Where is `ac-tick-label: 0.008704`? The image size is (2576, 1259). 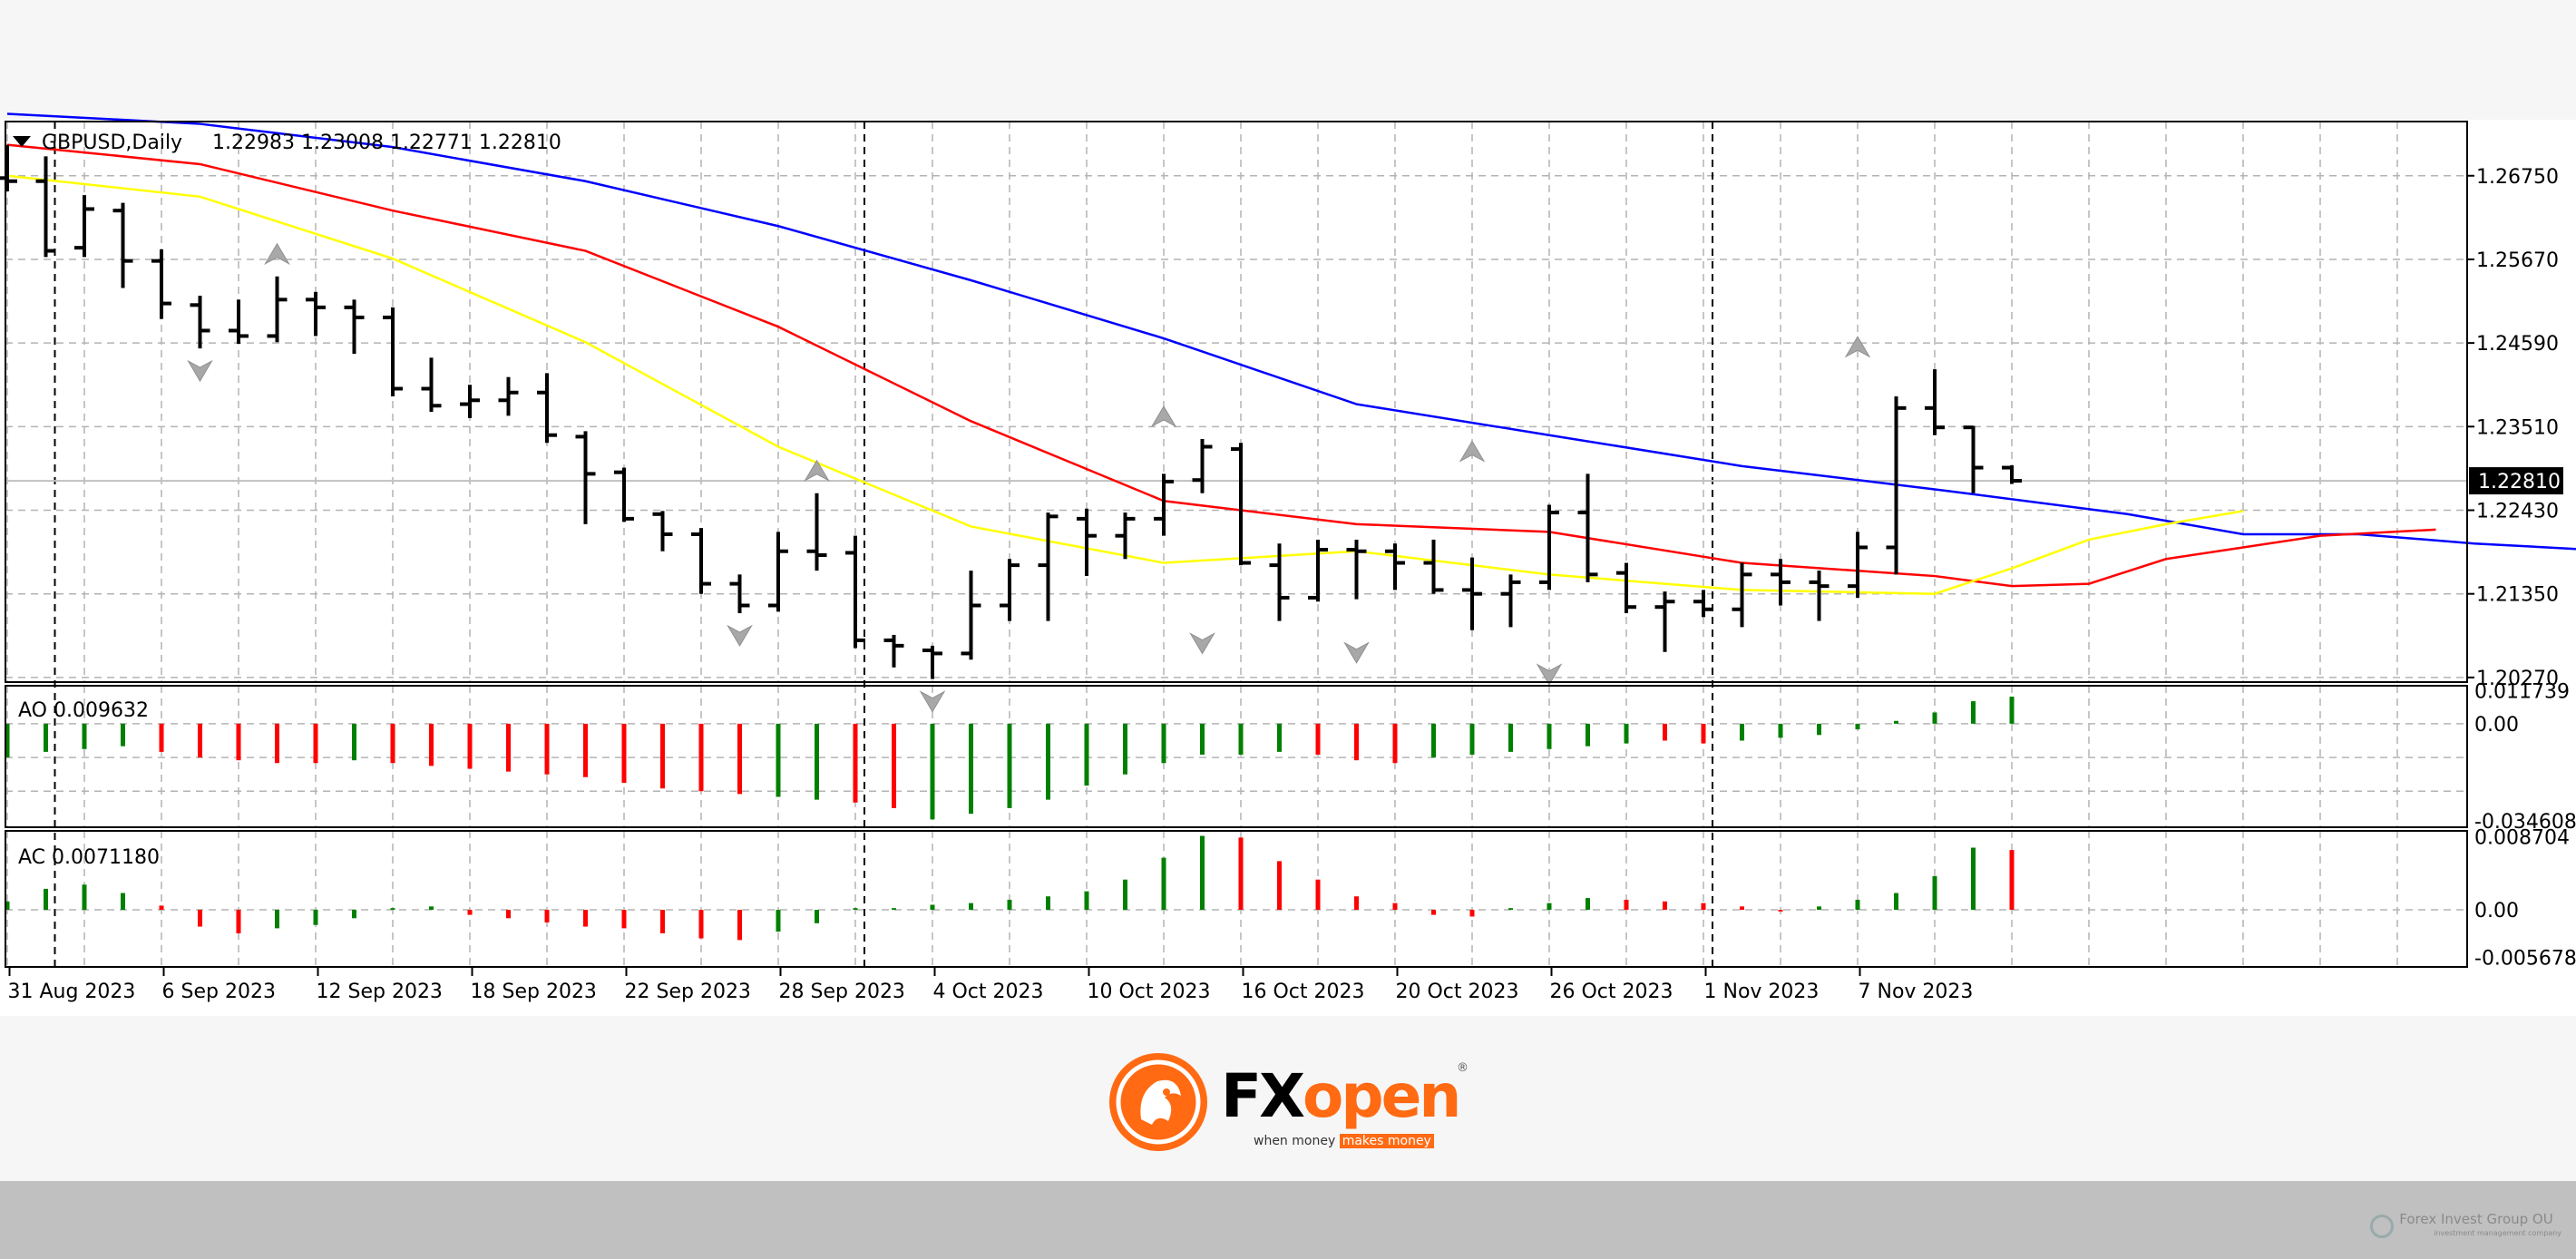 ac-tick-label: 0.008704 is located at coordinates (2522, 838).